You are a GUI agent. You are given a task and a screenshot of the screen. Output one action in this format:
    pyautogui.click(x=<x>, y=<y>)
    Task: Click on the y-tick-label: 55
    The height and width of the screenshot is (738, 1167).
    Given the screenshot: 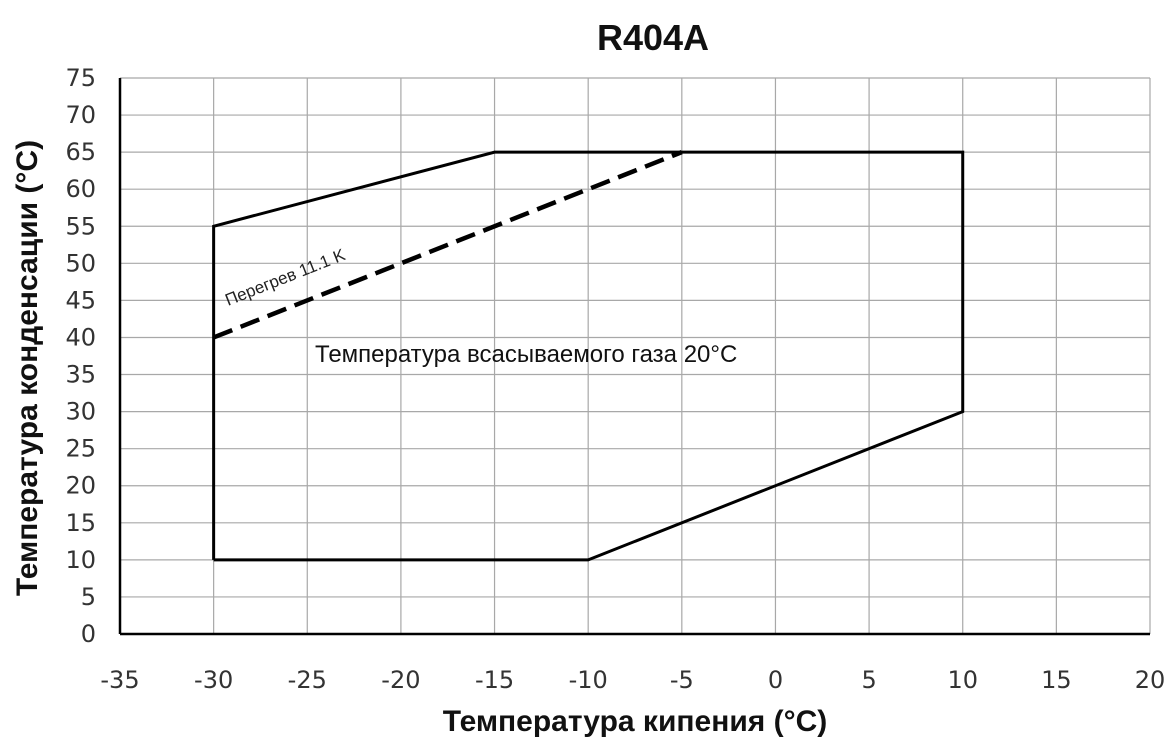 What is the action you would take?
    pyautogui.click(x=80, y=226)
    